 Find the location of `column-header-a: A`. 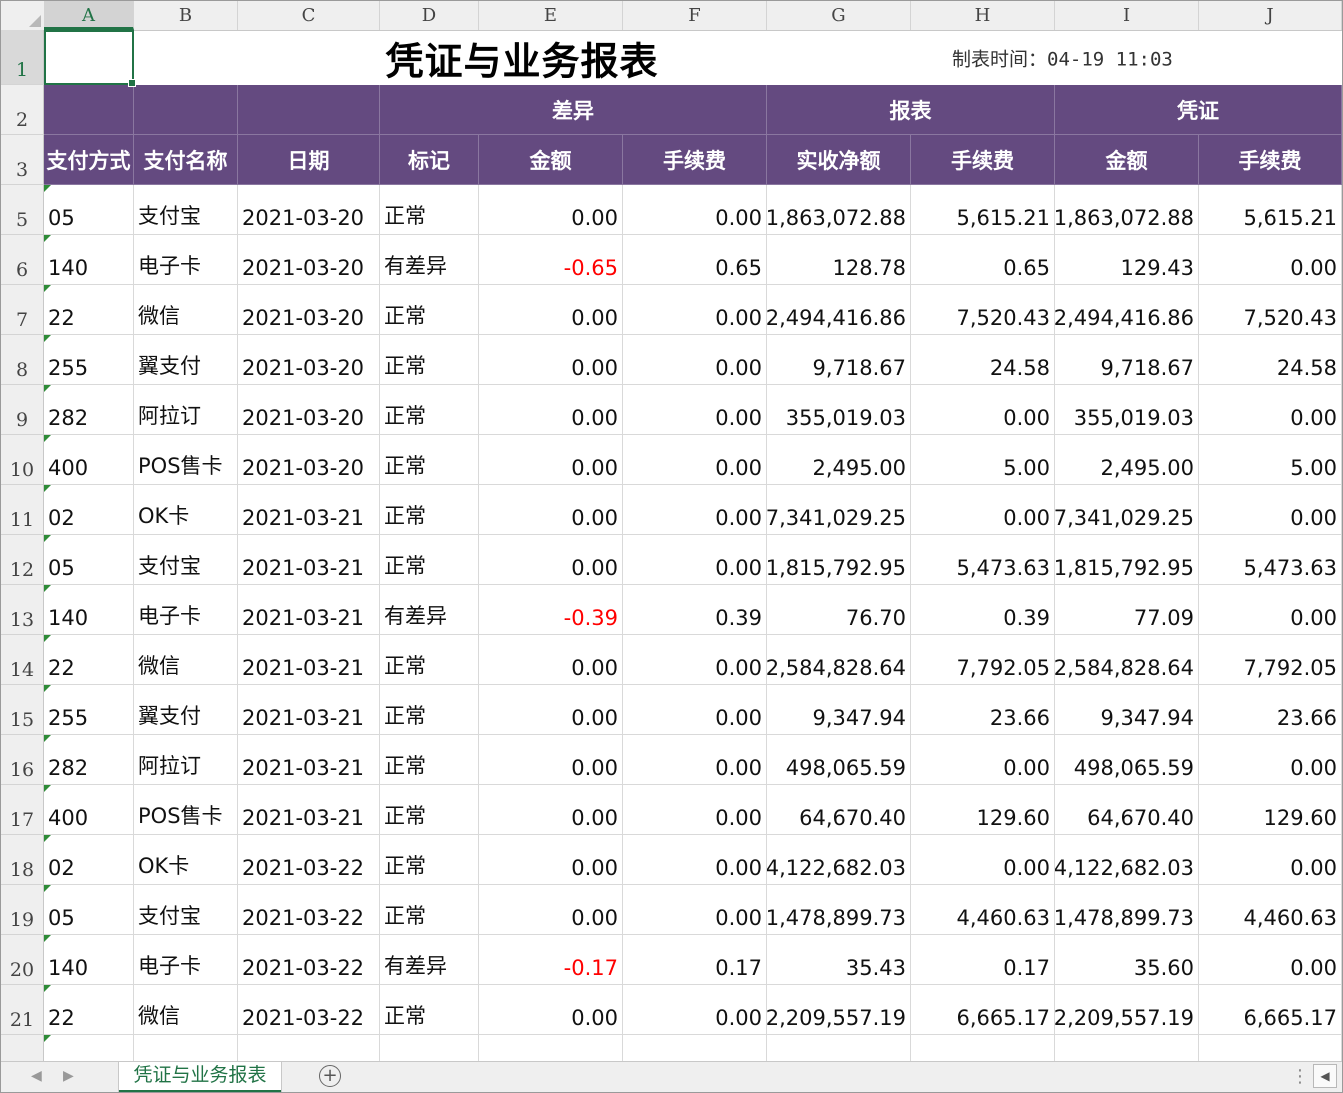

column-header-a: A is located at coordinates (89, 15).